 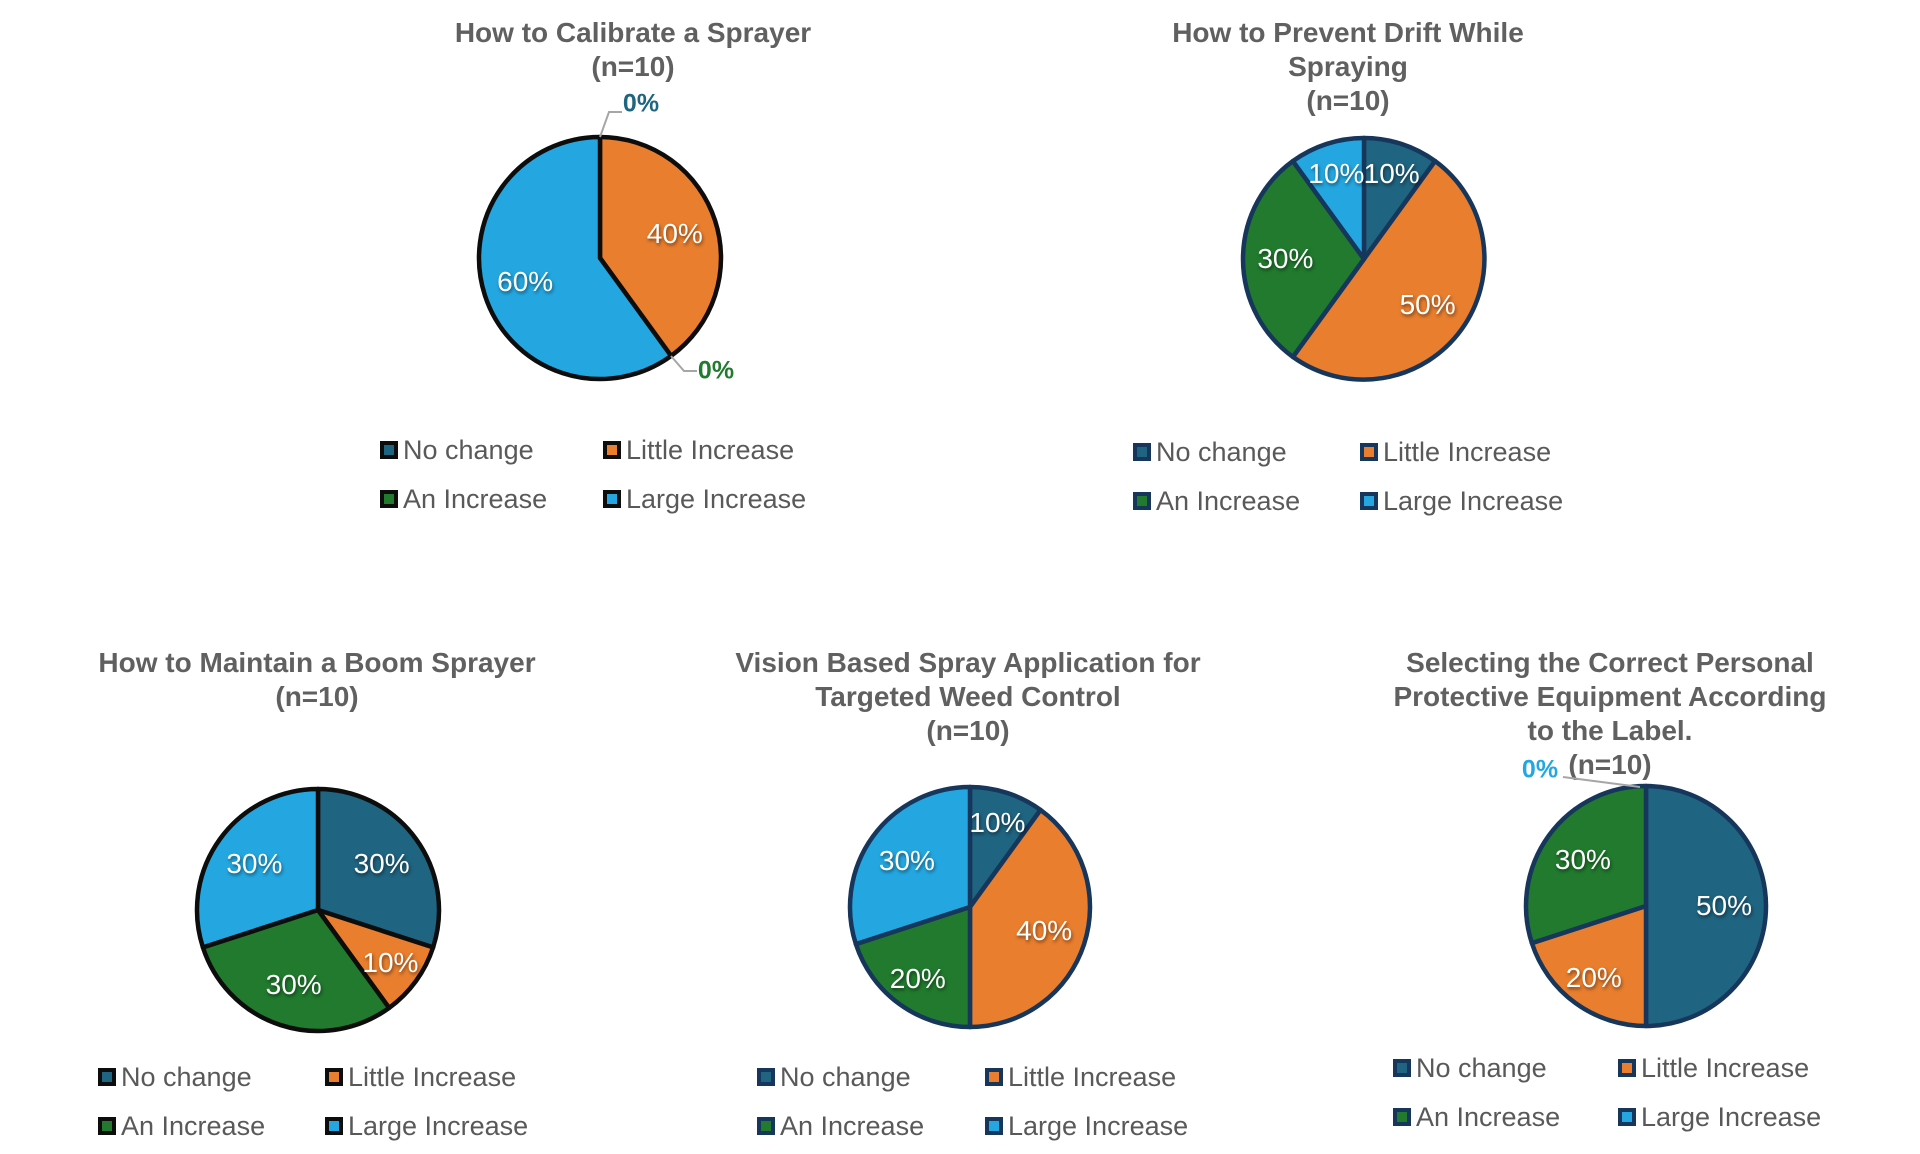 I want to click on chart-title: How to Calibrate a Sprayer (n=10), so click(x=633, y=50).